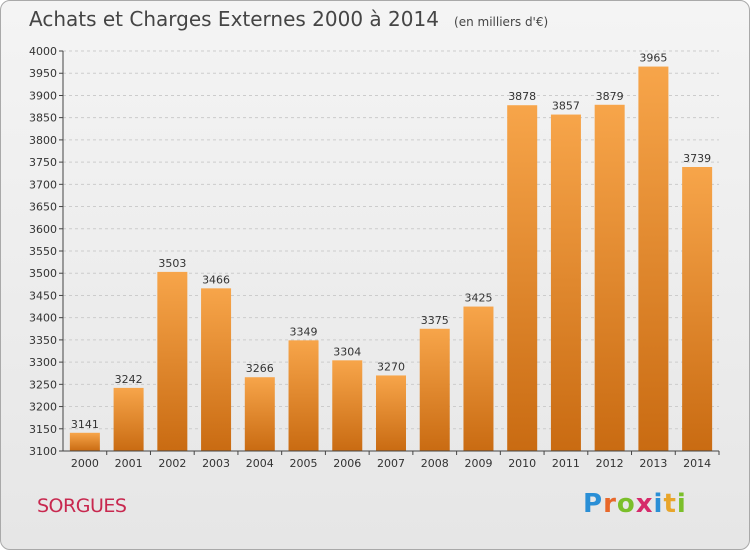  I want to click on bar-2000, so click(84, 441).